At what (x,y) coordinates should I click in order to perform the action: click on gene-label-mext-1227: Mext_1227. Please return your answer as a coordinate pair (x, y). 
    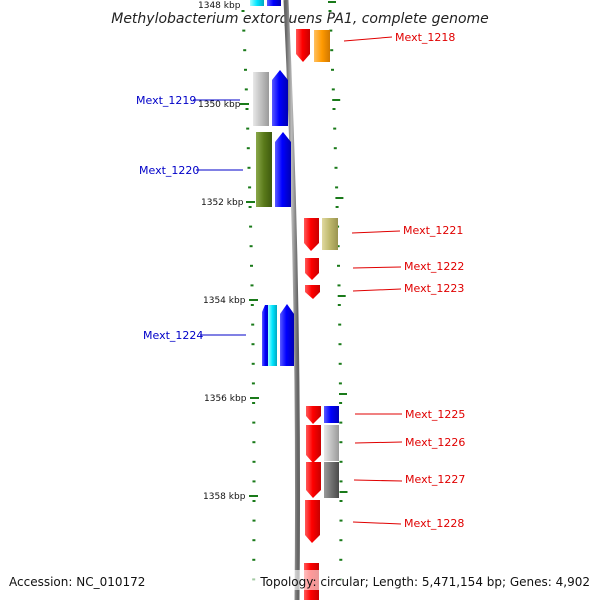
    Looking at the image, I should click on (435, 479).